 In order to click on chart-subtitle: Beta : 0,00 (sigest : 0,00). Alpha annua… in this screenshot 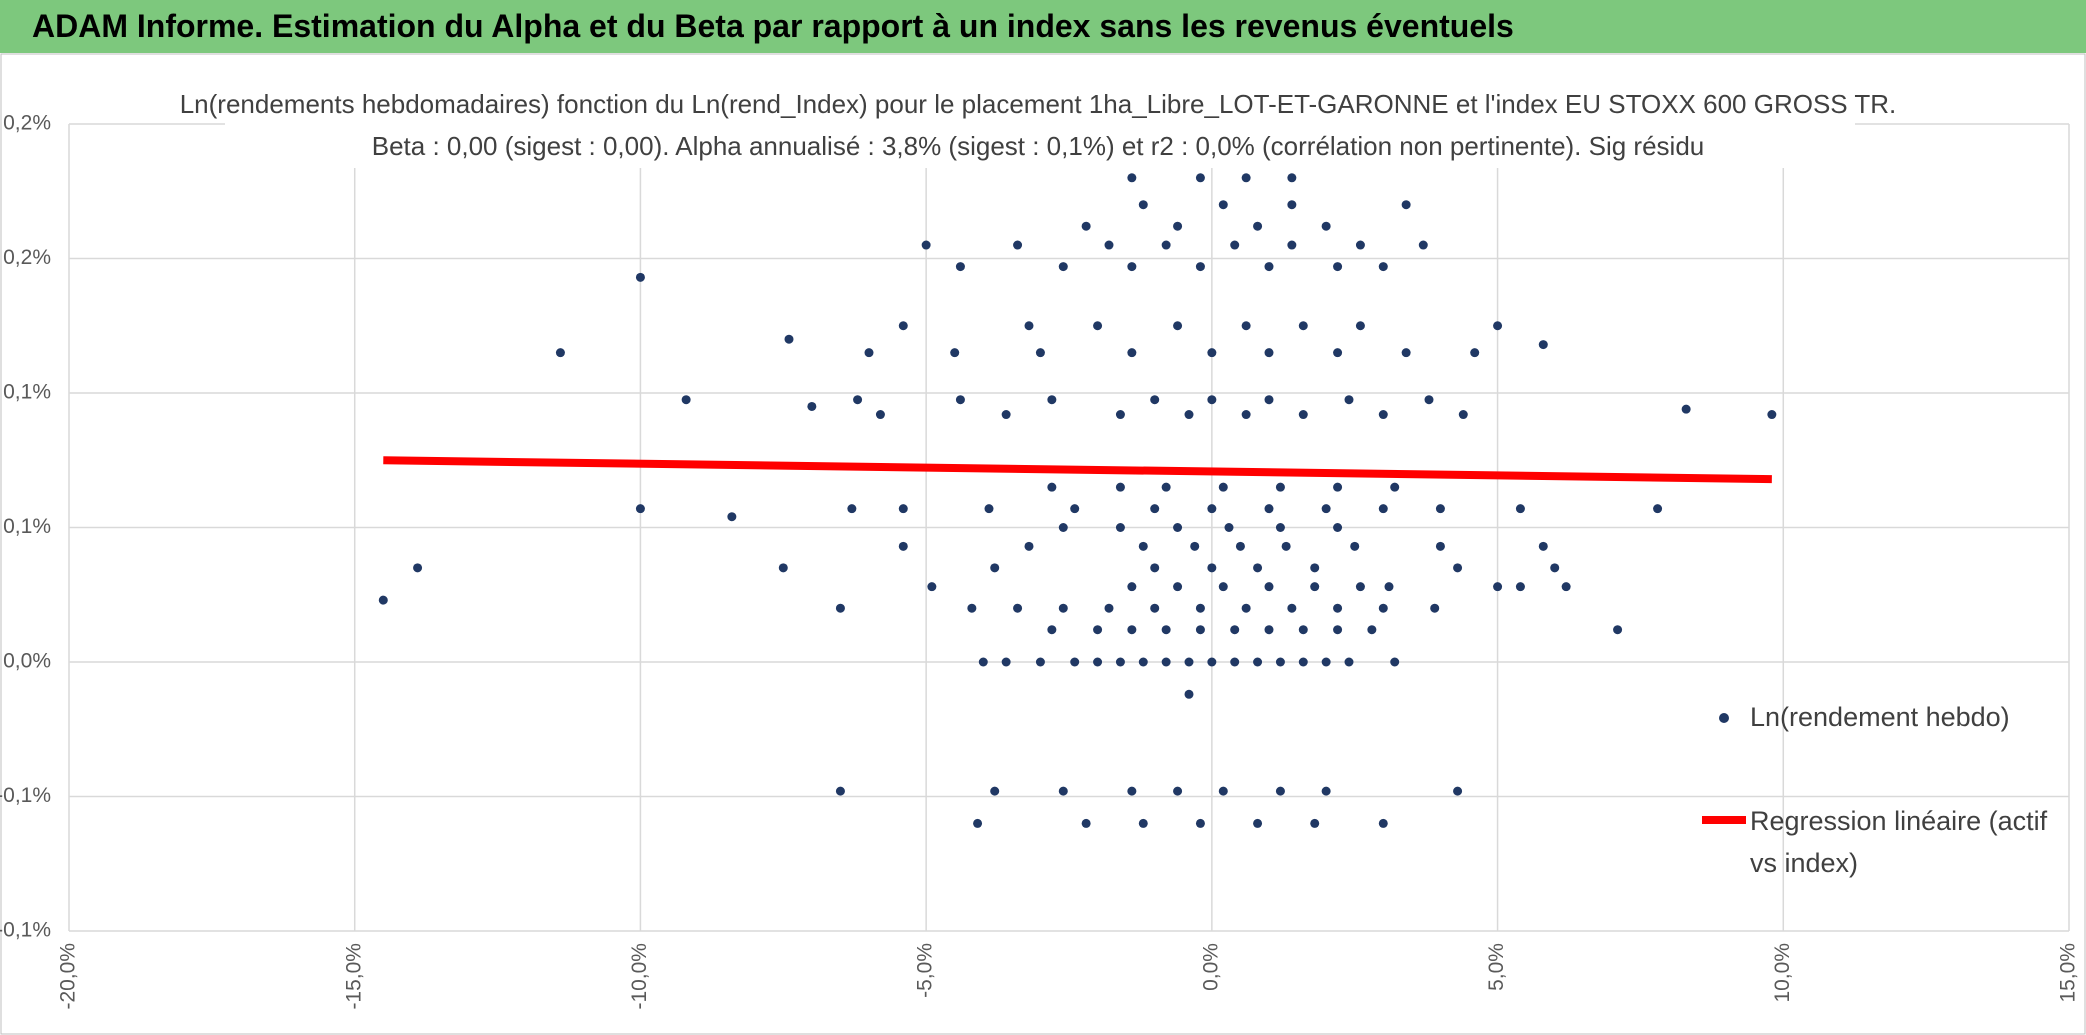, I will do `click(1038, 146)`.